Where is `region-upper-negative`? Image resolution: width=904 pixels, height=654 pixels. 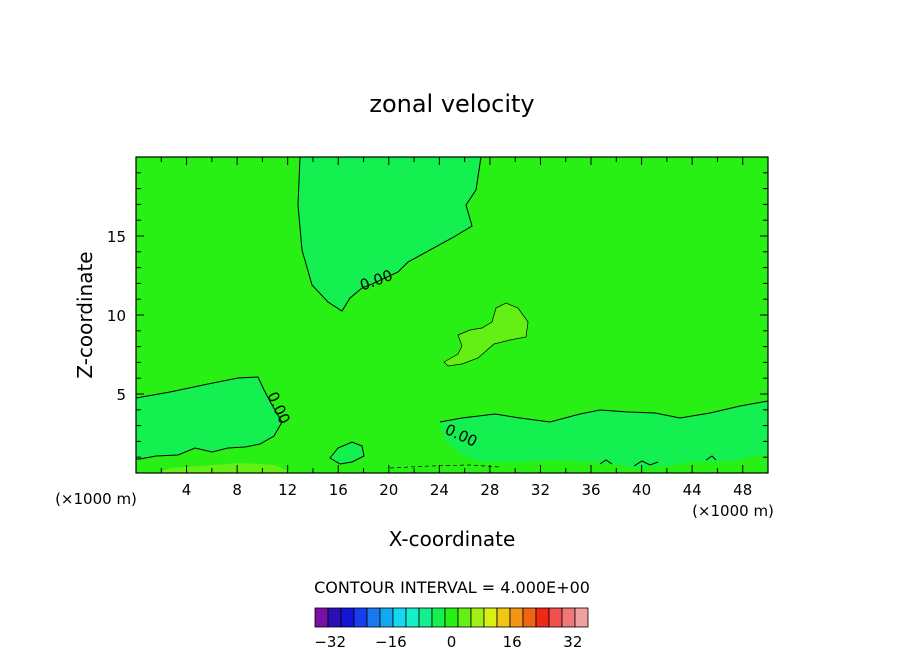
region-upper-negative is located at coordinates (389, 234).